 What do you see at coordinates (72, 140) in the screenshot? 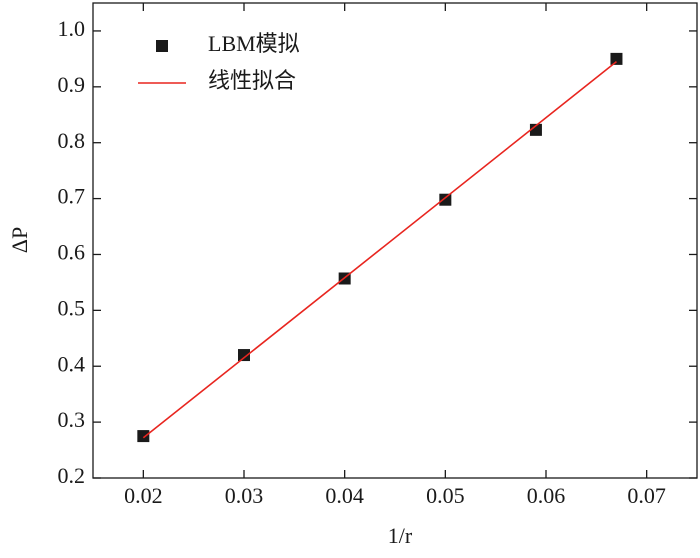
I see `y-tick-label: 0.8` at bounding box center [72, 140].